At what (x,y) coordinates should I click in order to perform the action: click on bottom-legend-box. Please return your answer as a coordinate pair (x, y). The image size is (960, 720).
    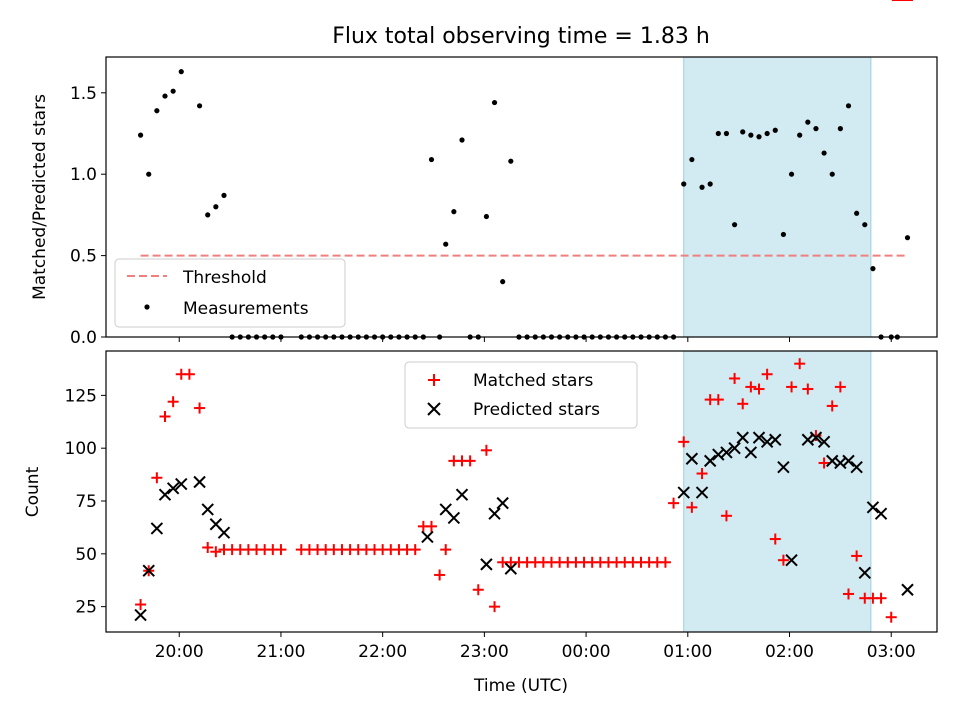
    Looking at the image, I should click on (521, 395).